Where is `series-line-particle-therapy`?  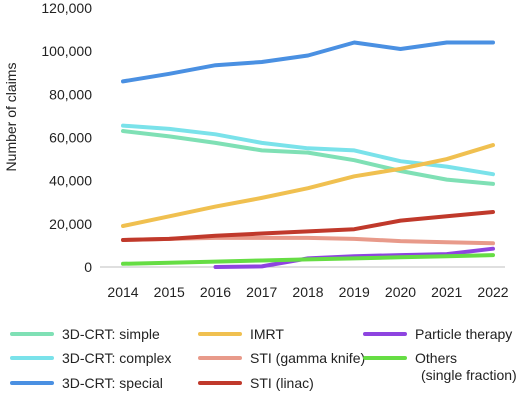
series-line-particle-therapy is located at coordinates (354, 257).